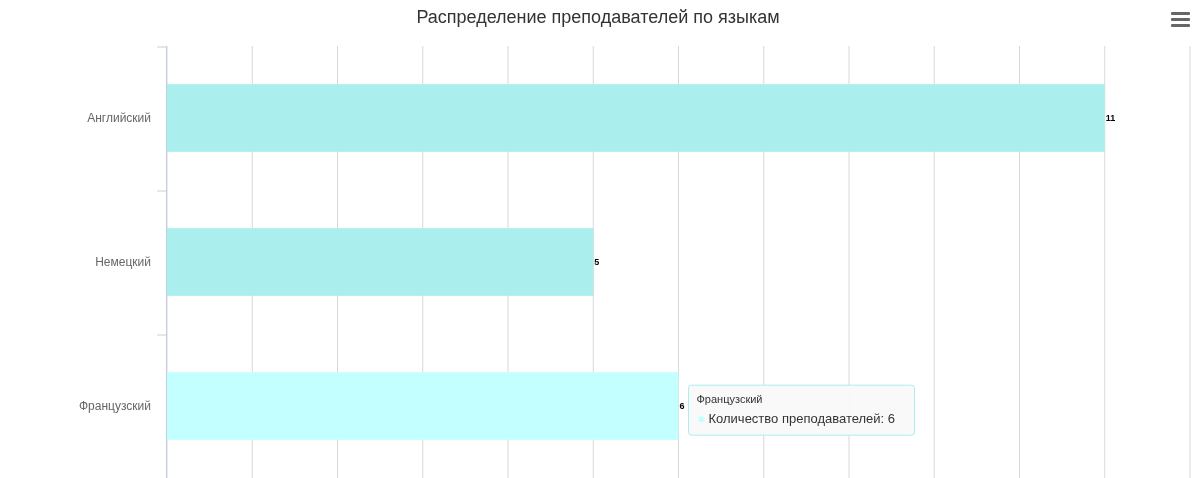 This screenshot has height=478, width=1197. What do you see at coordinates (115, 406) in the screenshot?
I see `y-tick-label: Французский` at bounding box center [115, 406].